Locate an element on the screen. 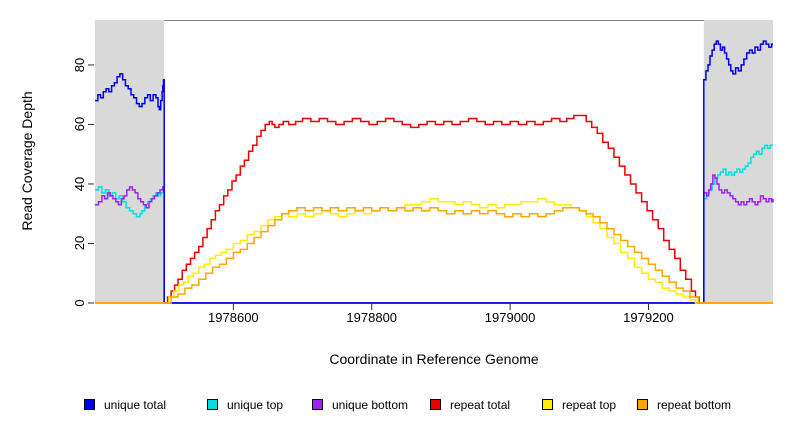 This screenshot has width=792, height=432. y-axis-title: Read Coverage Depth is located at coordinates (27, 161).